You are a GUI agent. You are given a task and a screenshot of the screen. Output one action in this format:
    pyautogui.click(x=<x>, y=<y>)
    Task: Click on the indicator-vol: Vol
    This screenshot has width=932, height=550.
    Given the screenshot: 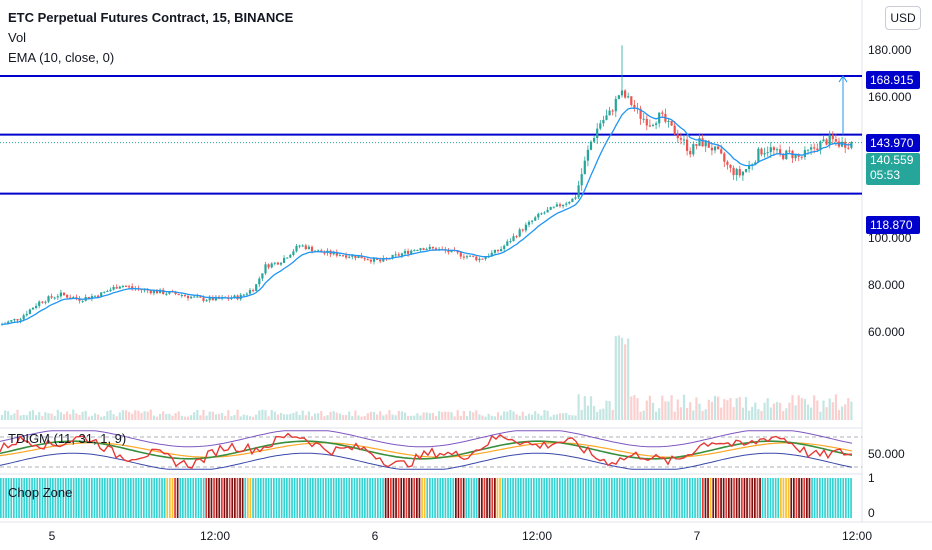 What is the action you would take?
    pyautogui.click(x=17, y=37)
    